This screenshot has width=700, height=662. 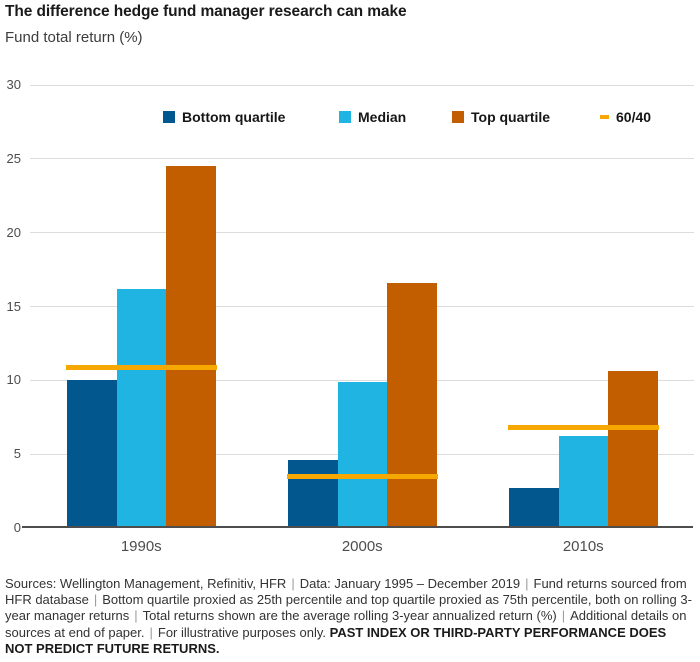 What do you see at coordinates (604, 117) in the screenshot?
I see `60-40-dash-icon` at bounding box center [604, 117].